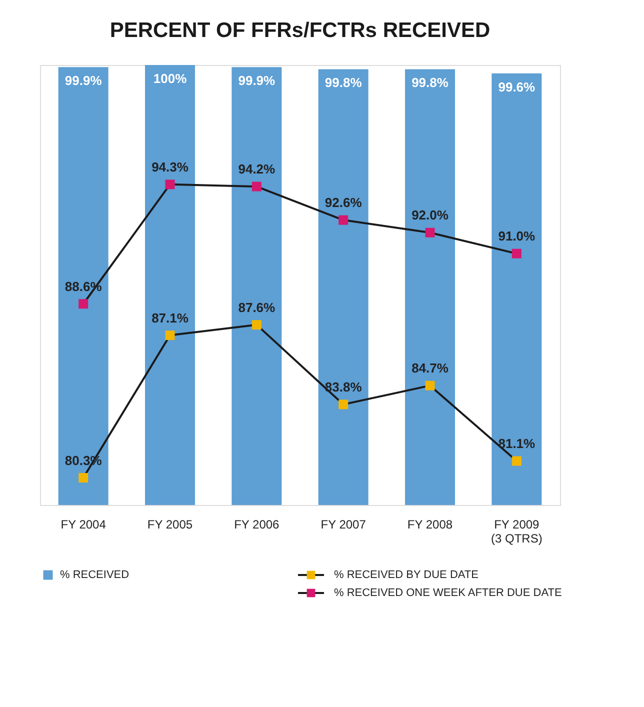 This screenshot has width=644, height=707. I want to click on legend-label: % RECEIVED, so click(95, 575).